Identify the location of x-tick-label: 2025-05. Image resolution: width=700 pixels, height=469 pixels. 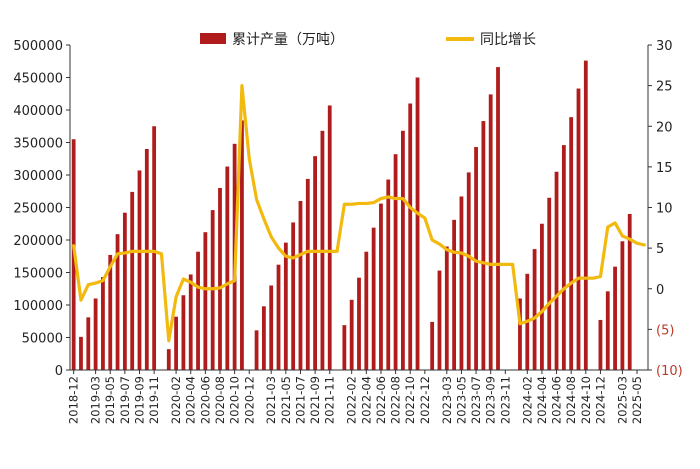
(637, 400).